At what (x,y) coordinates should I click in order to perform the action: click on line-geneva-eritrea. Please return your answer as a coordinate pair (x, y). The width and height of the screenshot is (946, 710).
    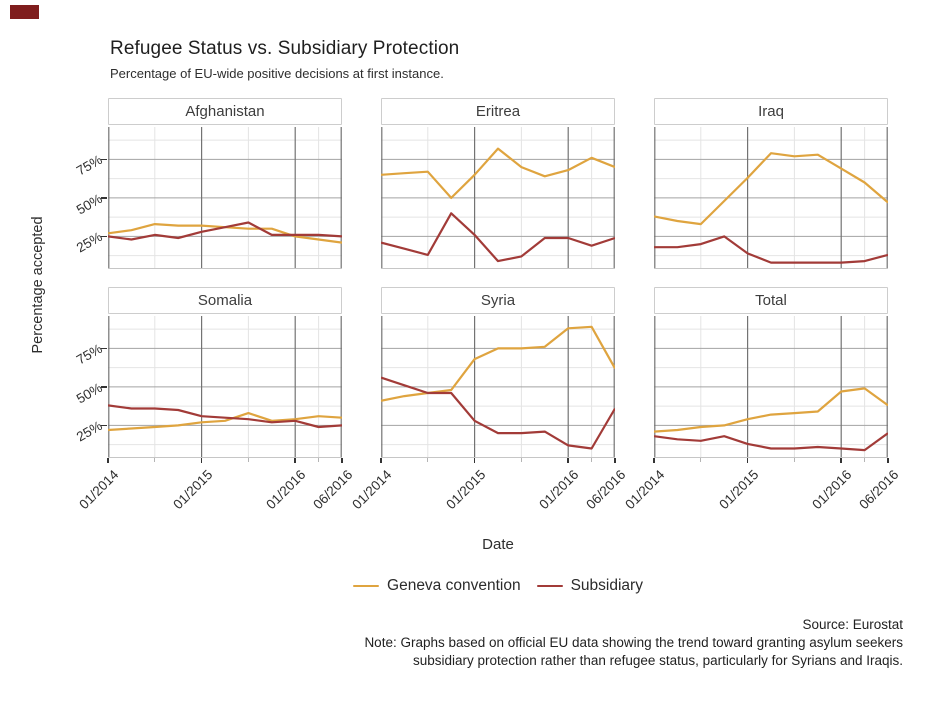
    Looking at the image, I should click on (498, 173).